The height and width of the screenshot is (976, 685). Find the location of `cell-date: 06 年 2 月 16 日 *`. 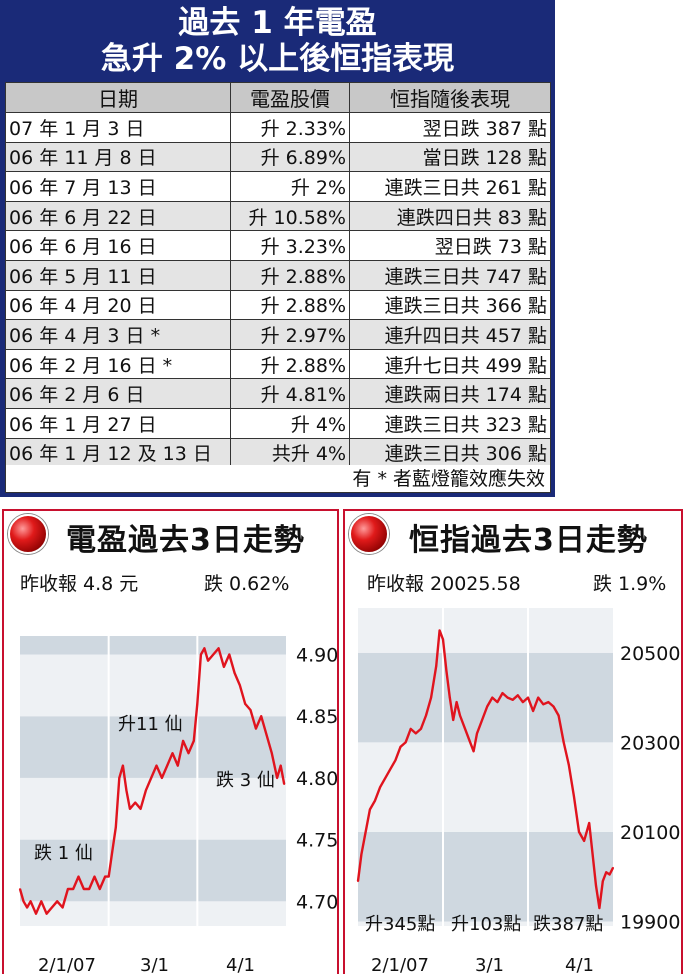

cell-date: 06 年 2 月 16 日 * is located at coordinates (118, 364).